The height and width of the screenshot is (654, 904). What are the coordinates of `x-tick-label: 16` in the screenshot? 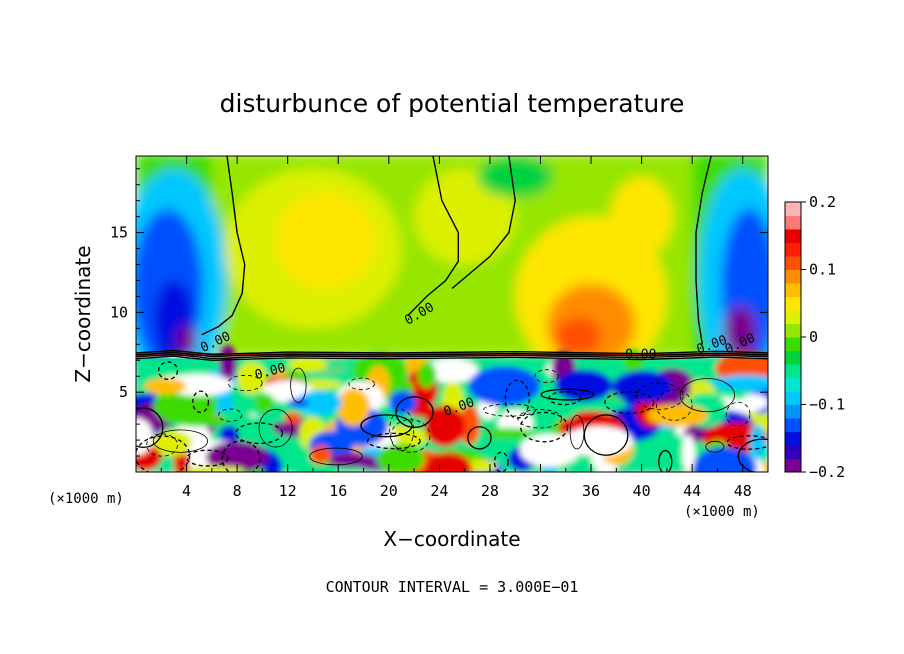 It's located at (338, 491).